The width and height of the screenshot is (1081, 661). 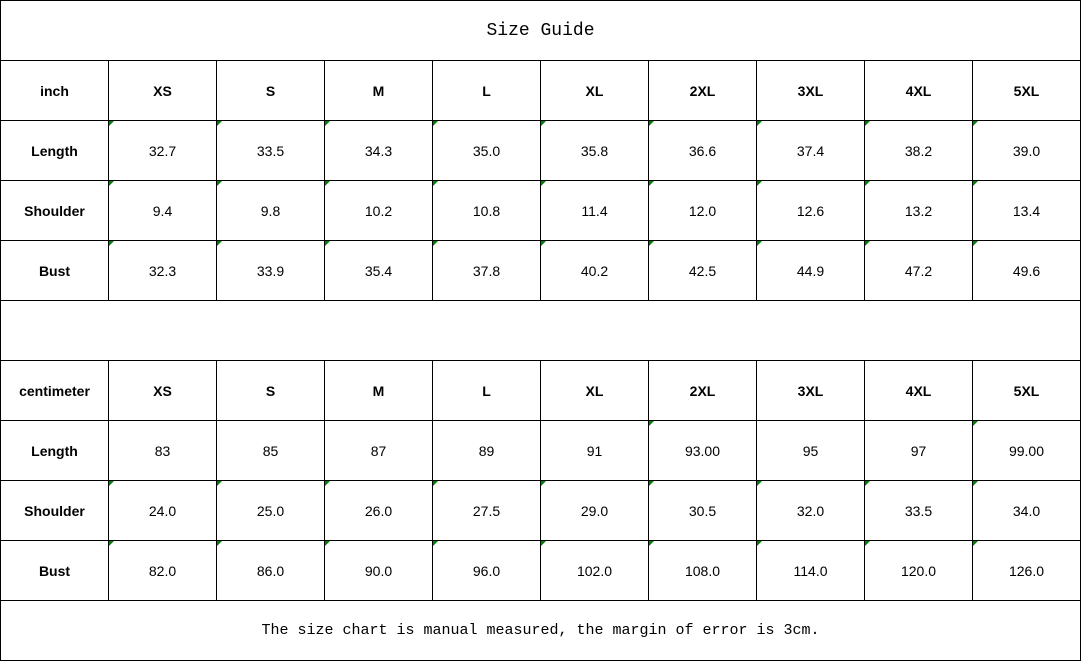 I want to click on spacer-row, so click(x=540, y=330).